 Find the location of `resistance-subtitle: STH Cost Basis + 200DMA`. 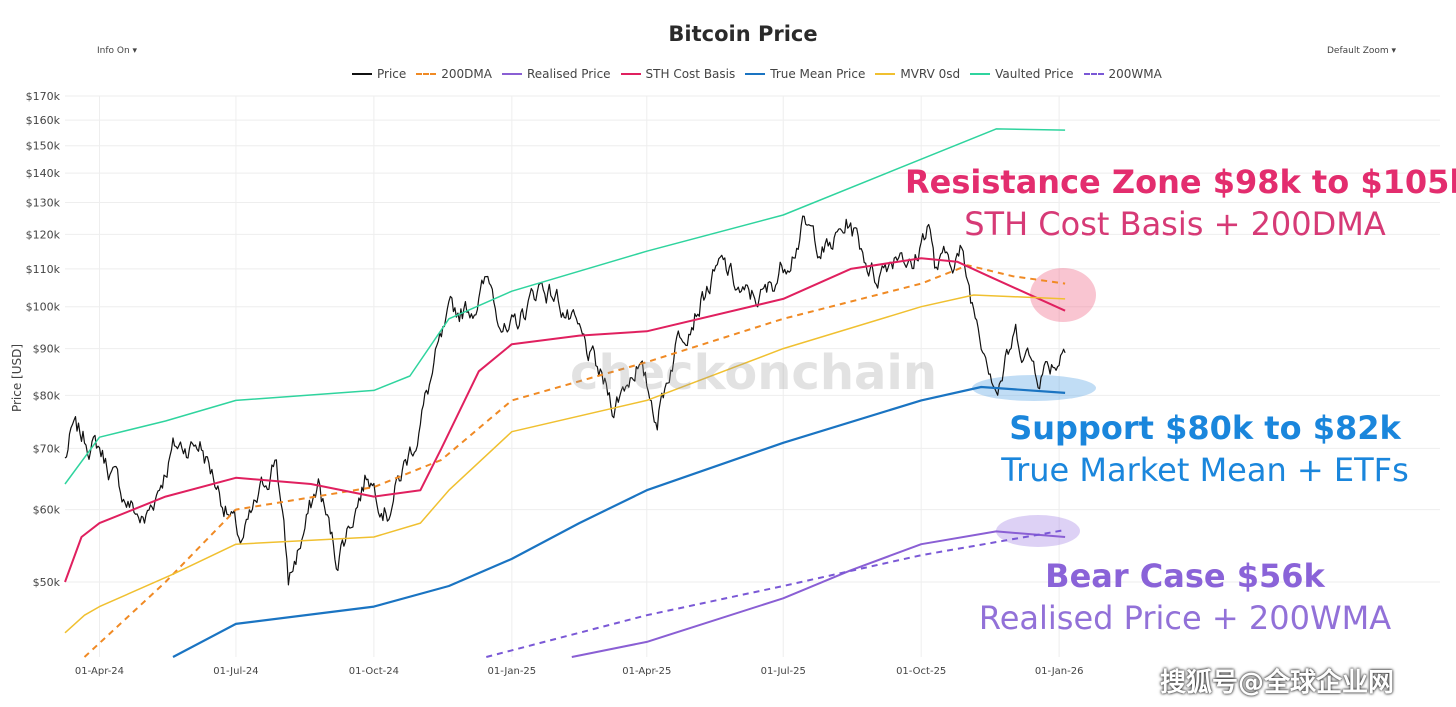

resistance-subtitle: STH Cost Basis + 200DMA is located at coordinates (1175, 224).